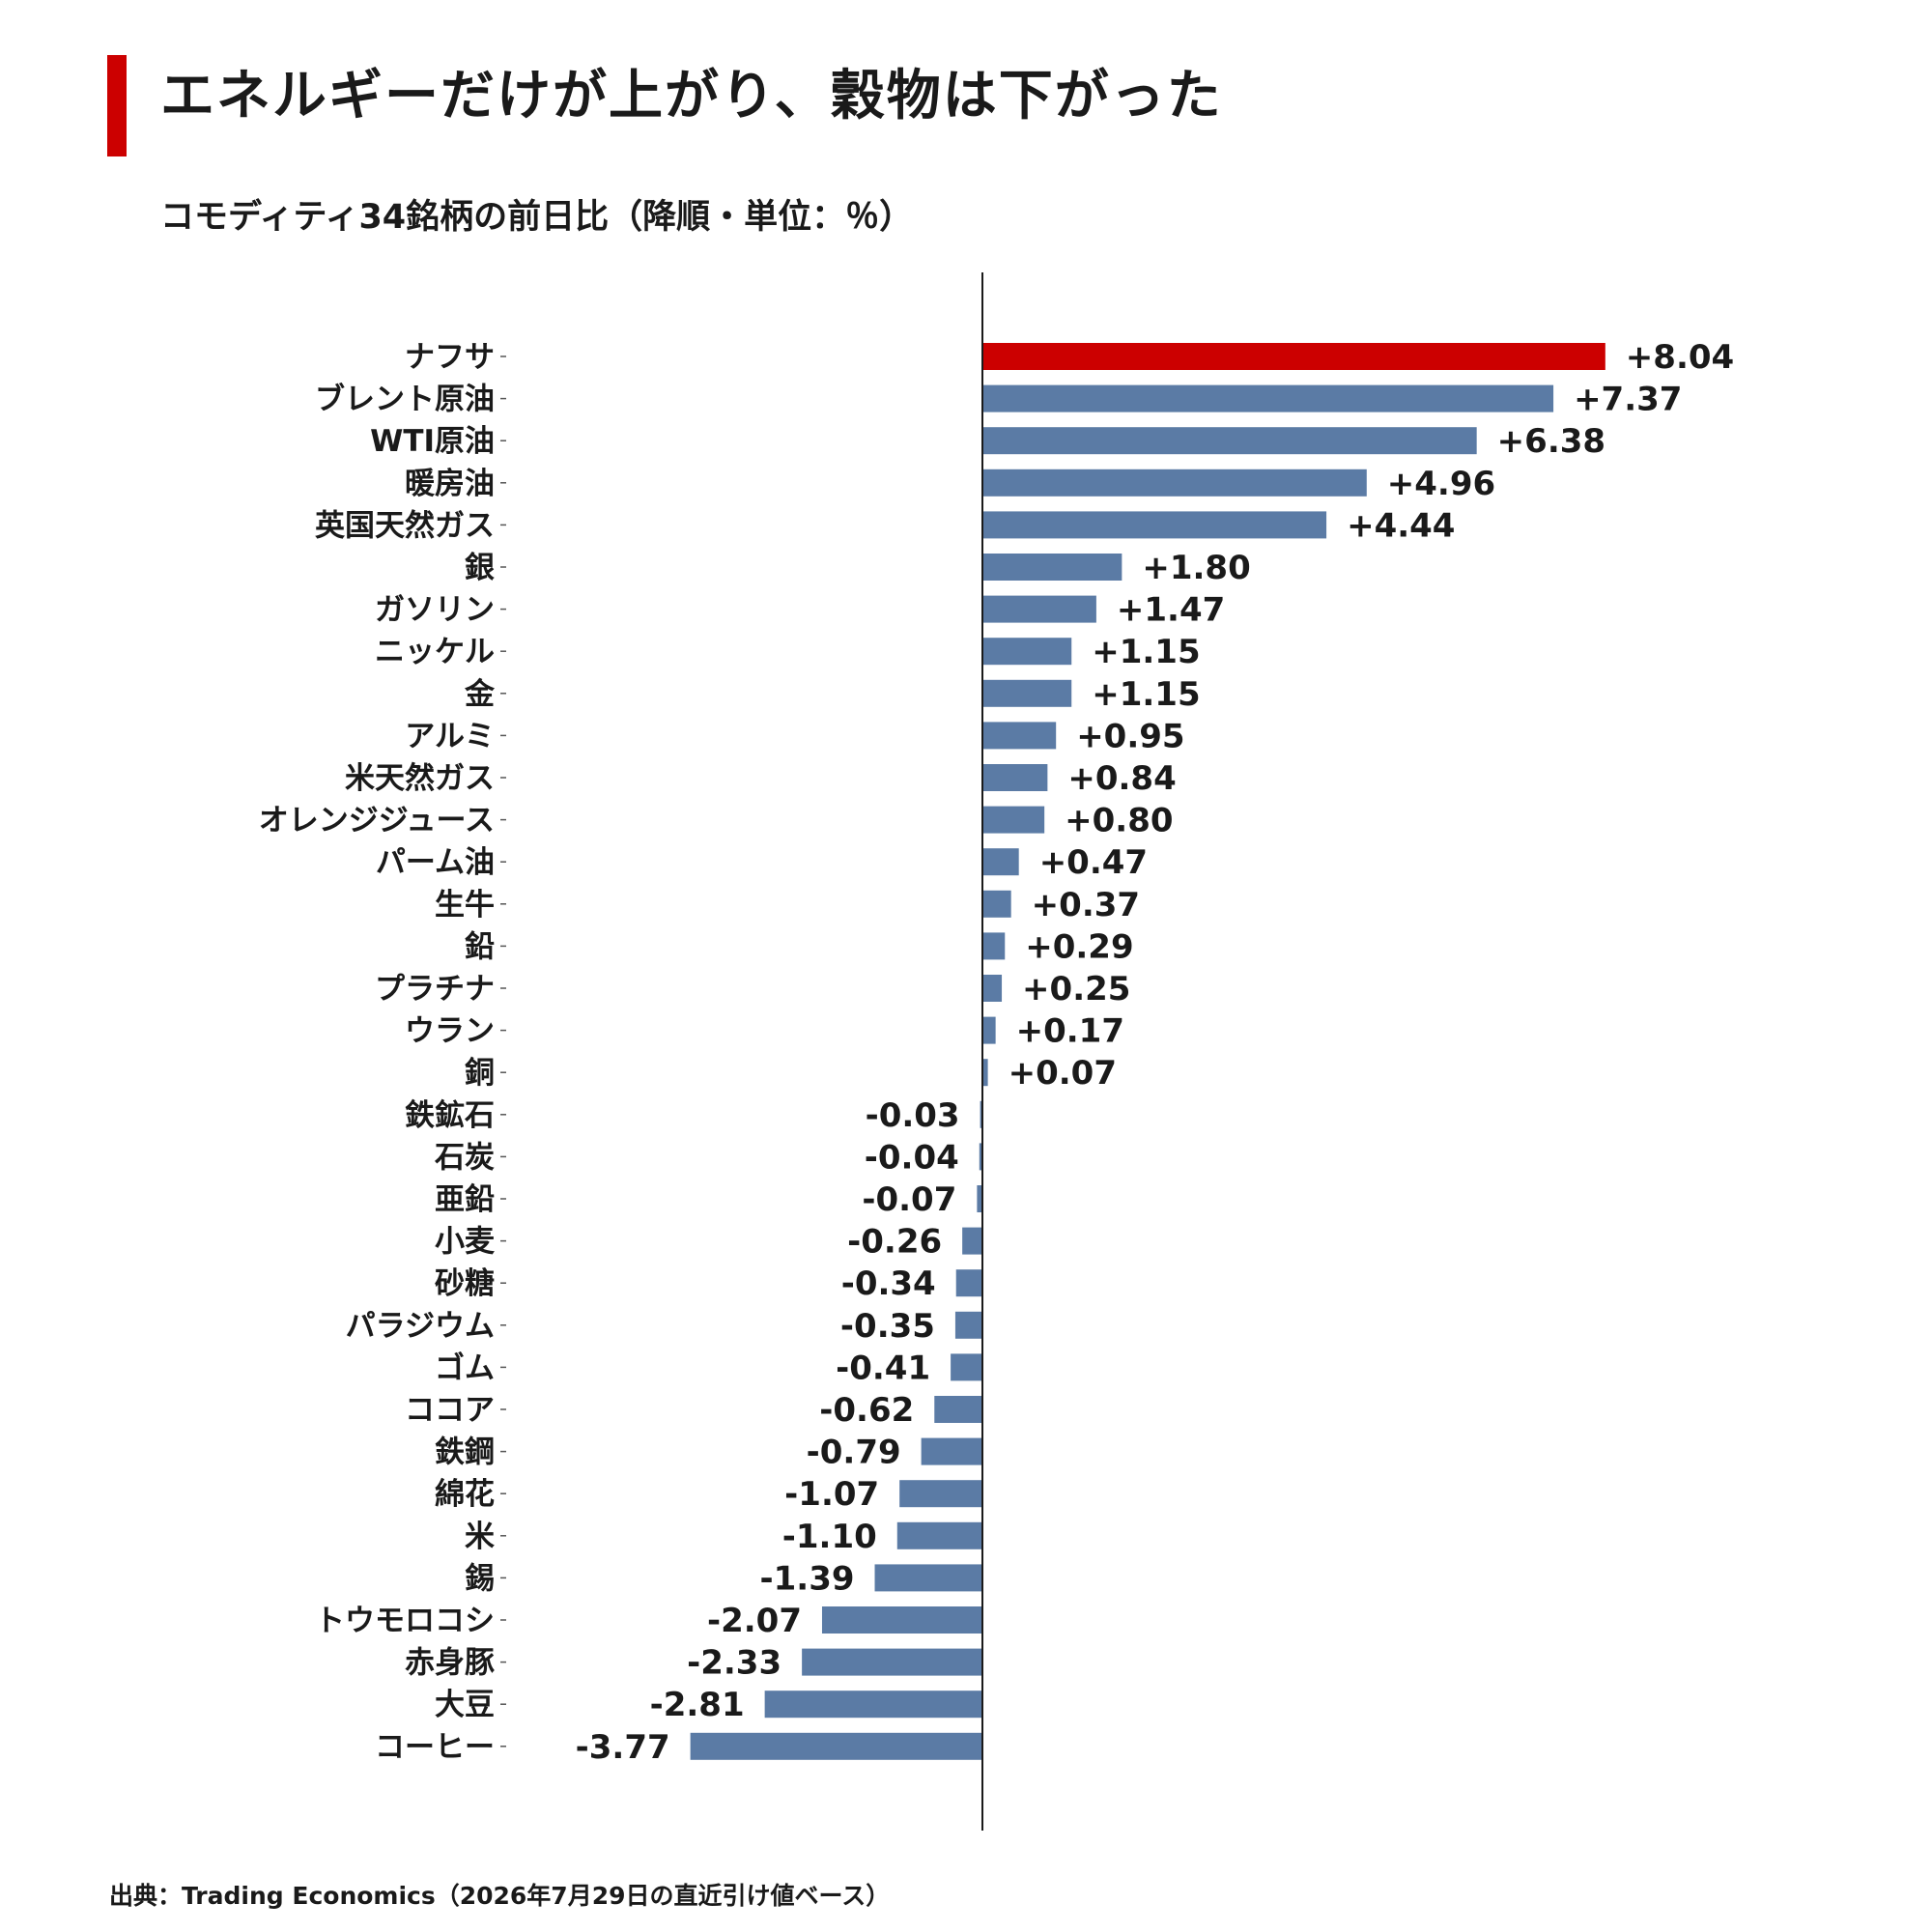 The width and height of the screenshot is (1932, 1932). I want to click on value-label: -1.39, so click(807, 1578).